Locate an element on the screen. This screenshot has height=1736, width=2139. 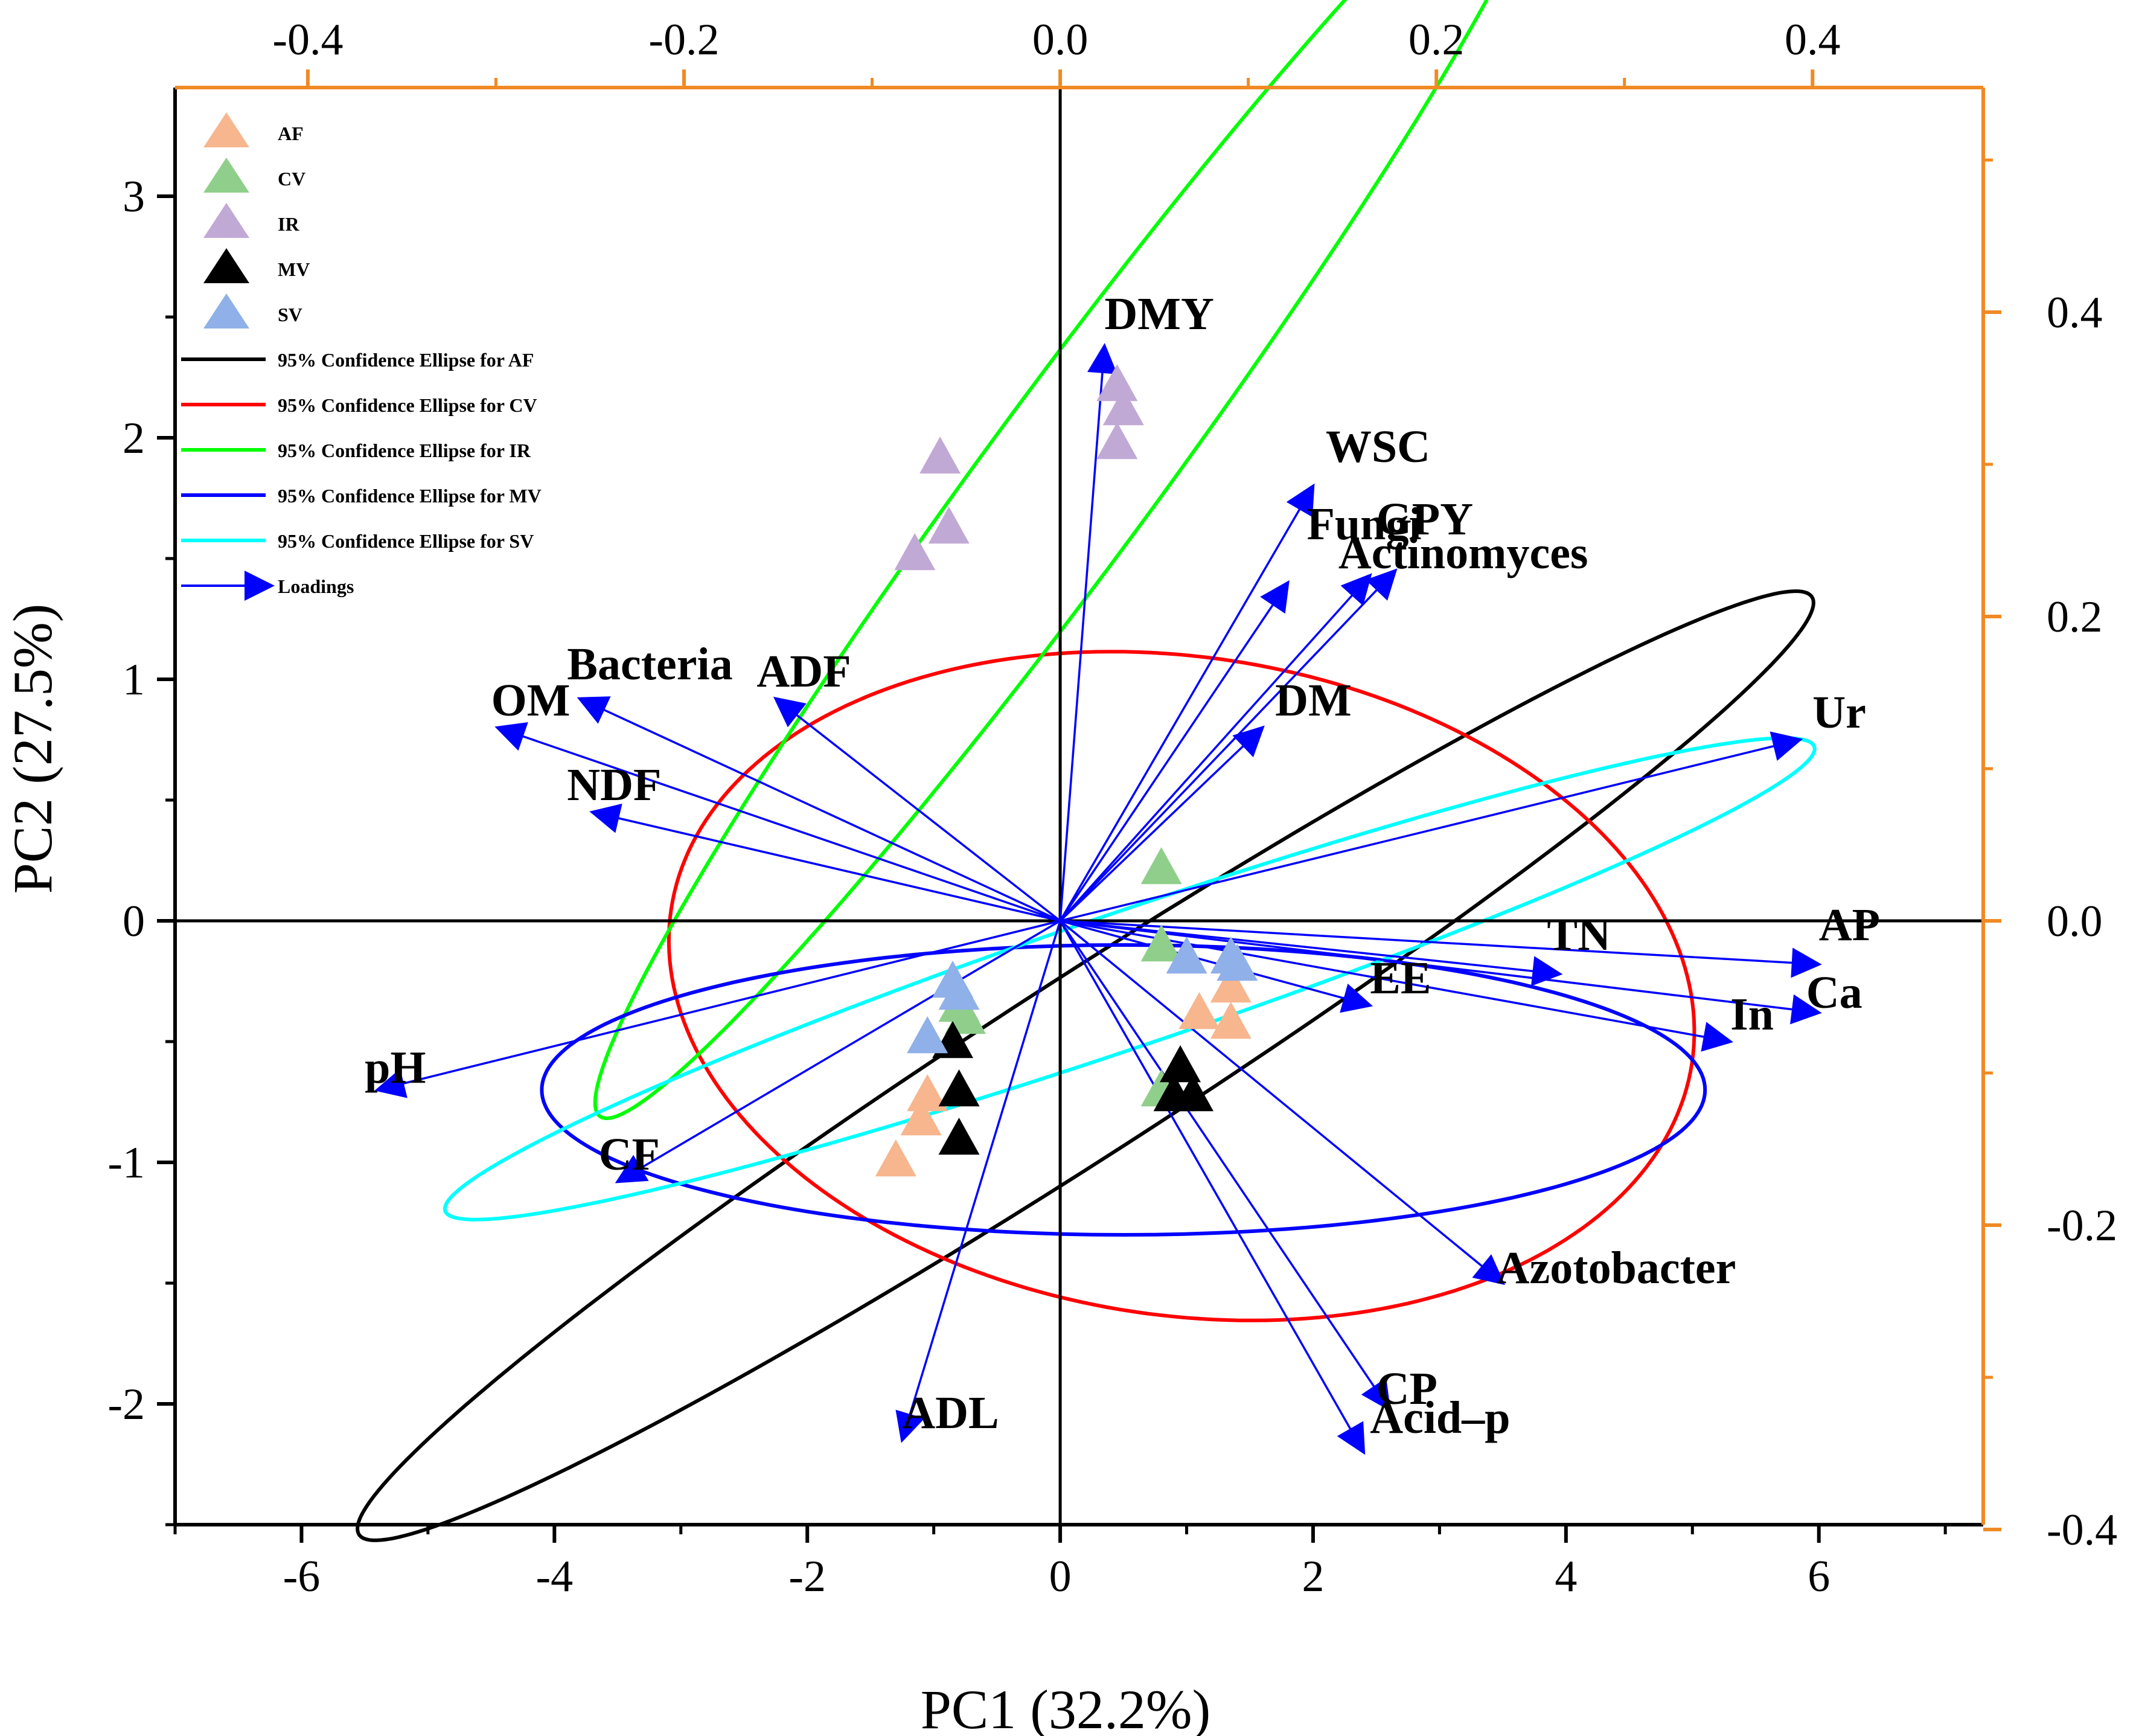
x-tick-label: -6 is located at coordinates (302, 1576).